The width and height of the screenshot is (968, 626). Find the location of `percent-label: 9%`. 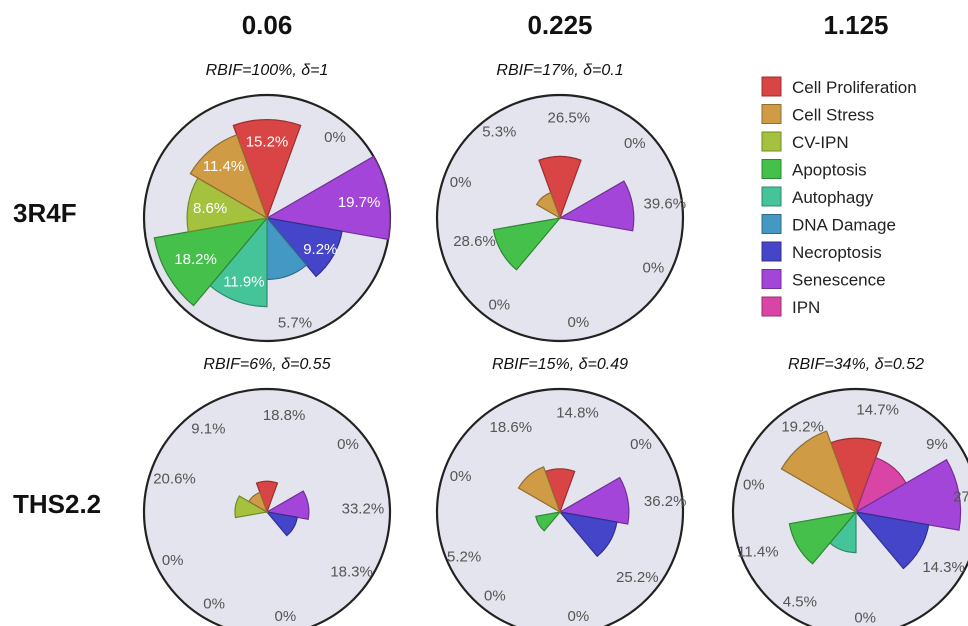

percent-label: 9% is located at coordinates (937, 444).